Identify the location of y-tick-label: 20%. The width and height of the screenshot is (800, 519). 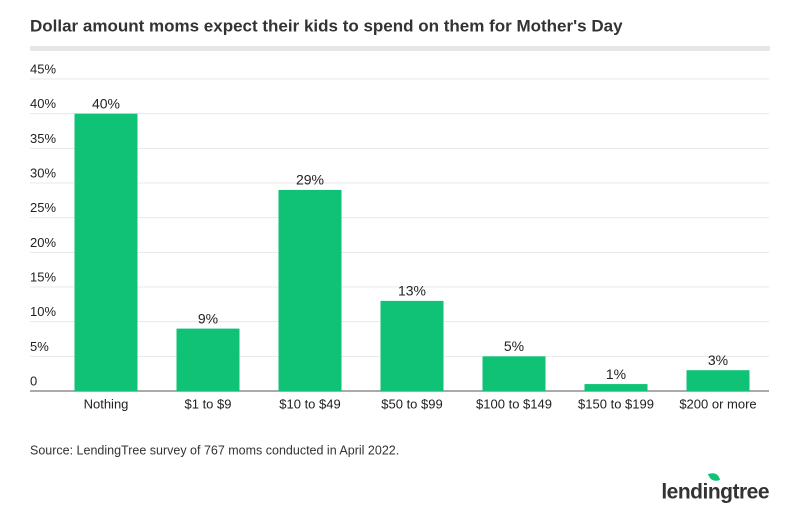
(43, 242).